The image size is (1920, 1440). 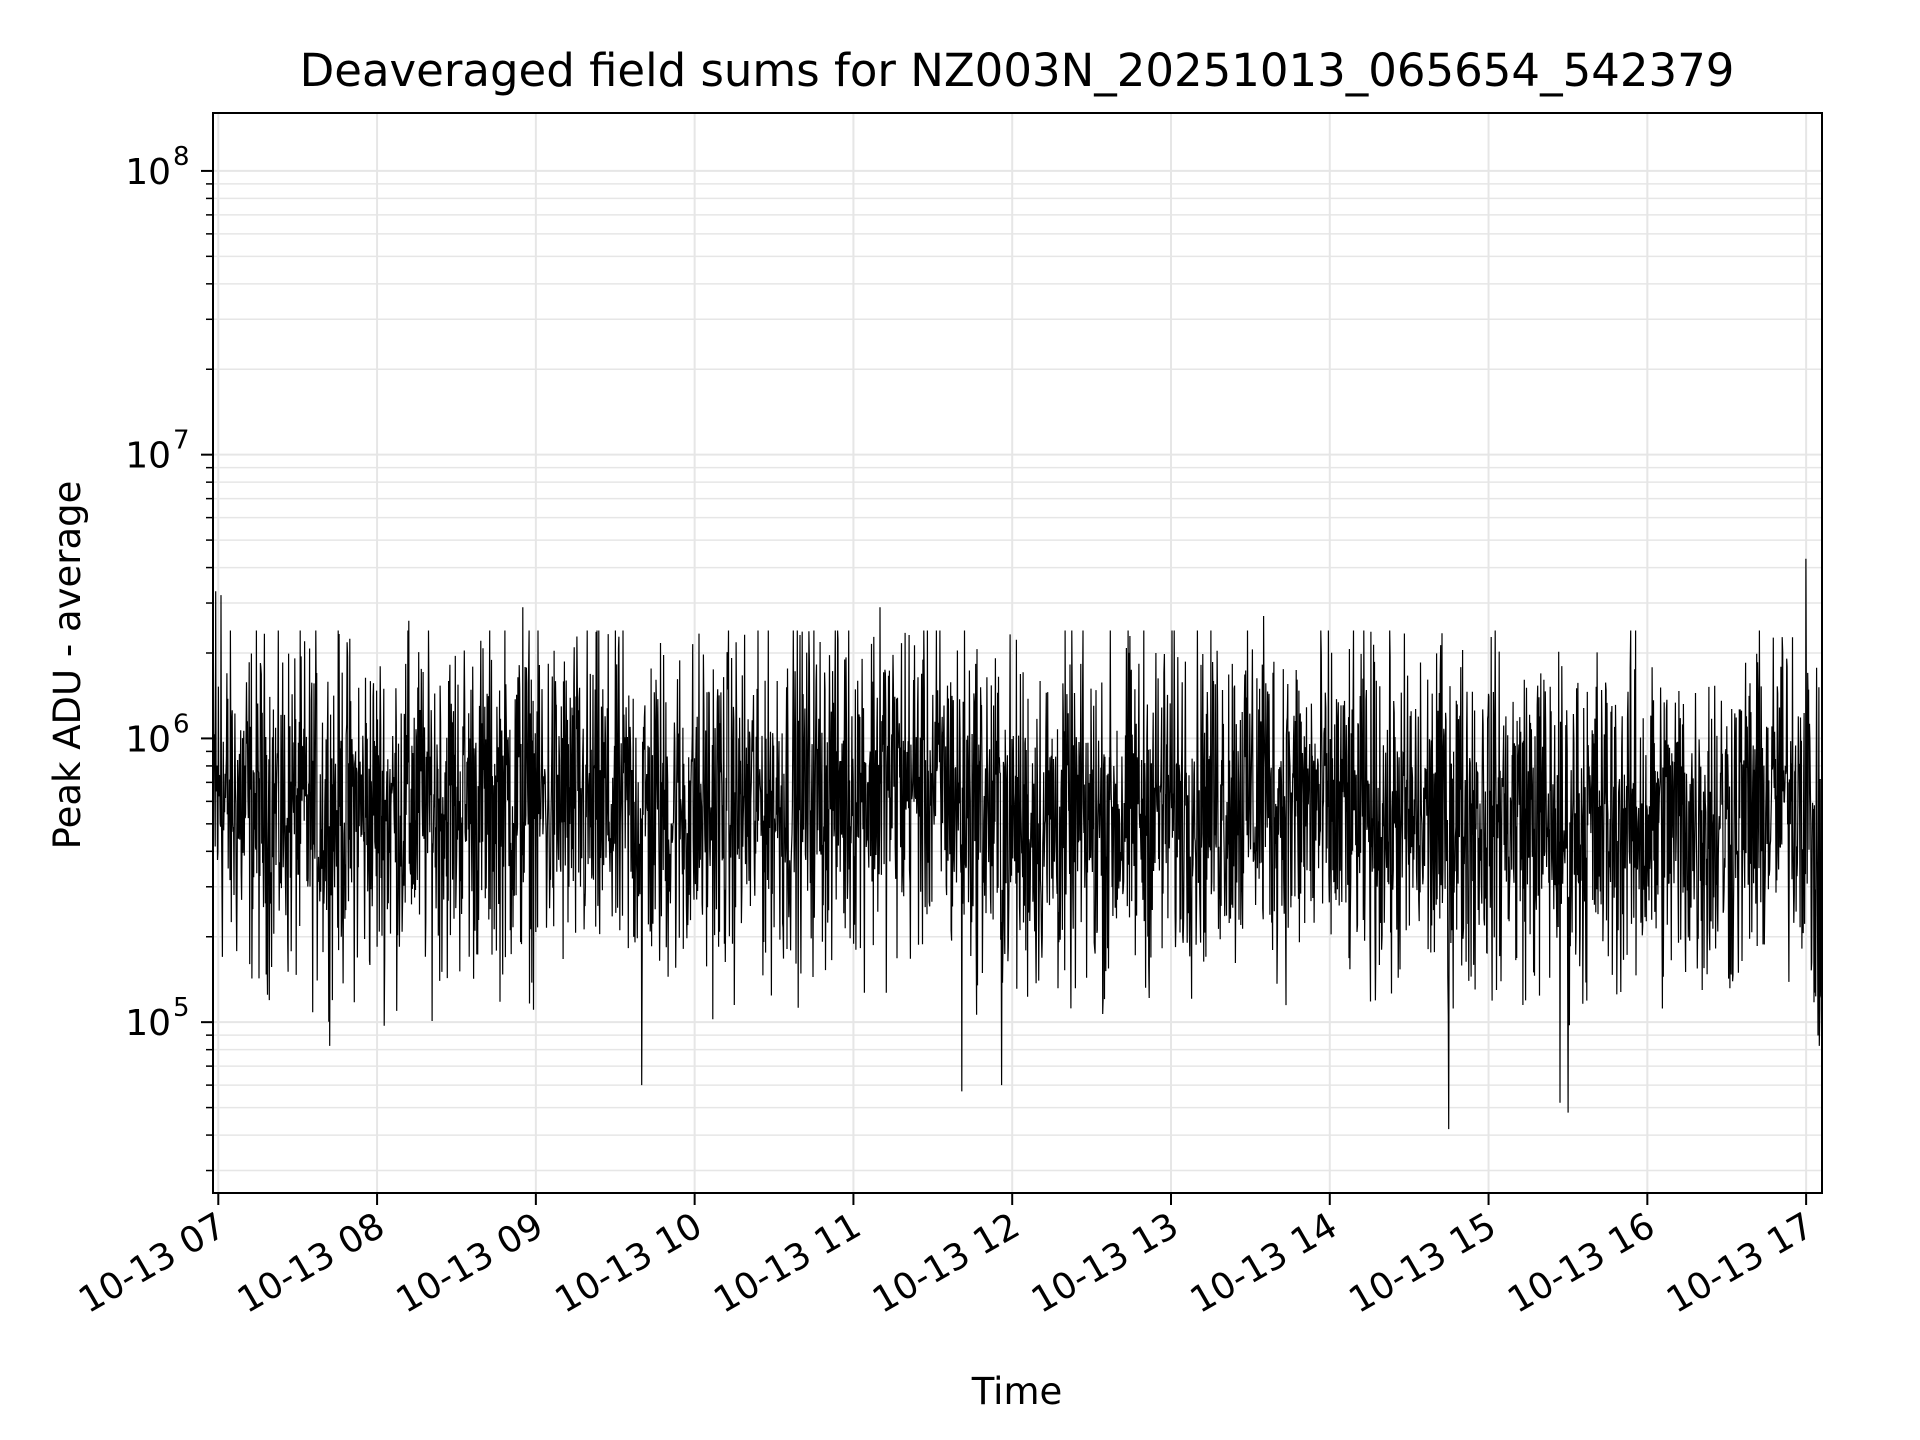 I want to click on y-tick-label-exponent: 7, so click(x=181, y=441).